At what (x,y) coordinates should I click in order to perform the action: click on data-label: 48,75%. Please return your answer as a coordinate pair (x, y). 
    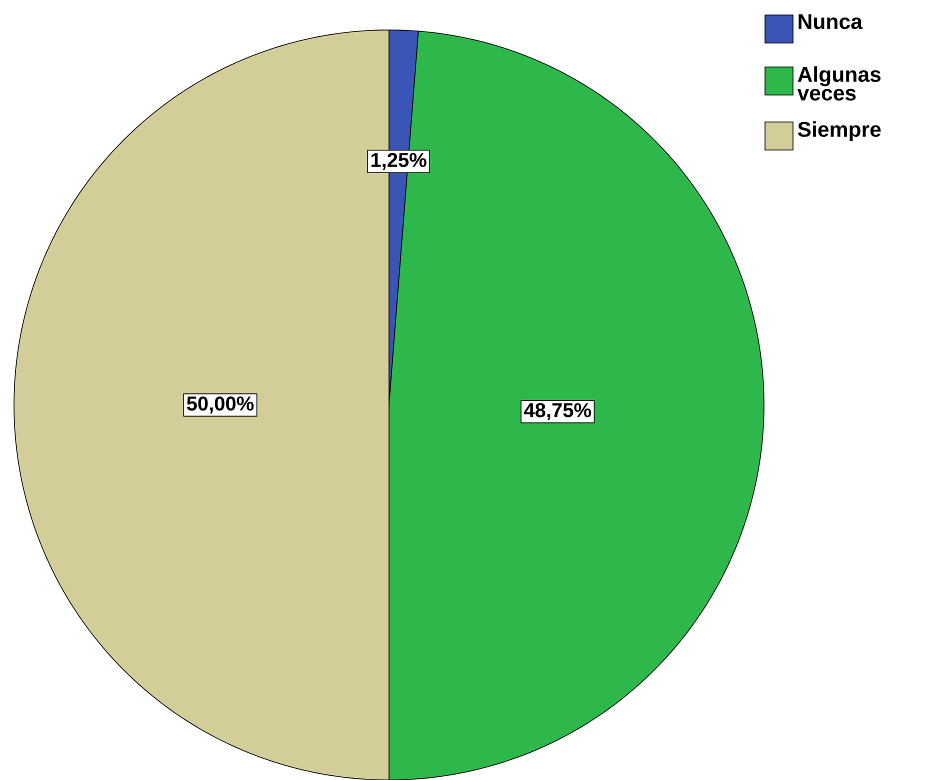
    Looking at the image, I should click on (557, 411).